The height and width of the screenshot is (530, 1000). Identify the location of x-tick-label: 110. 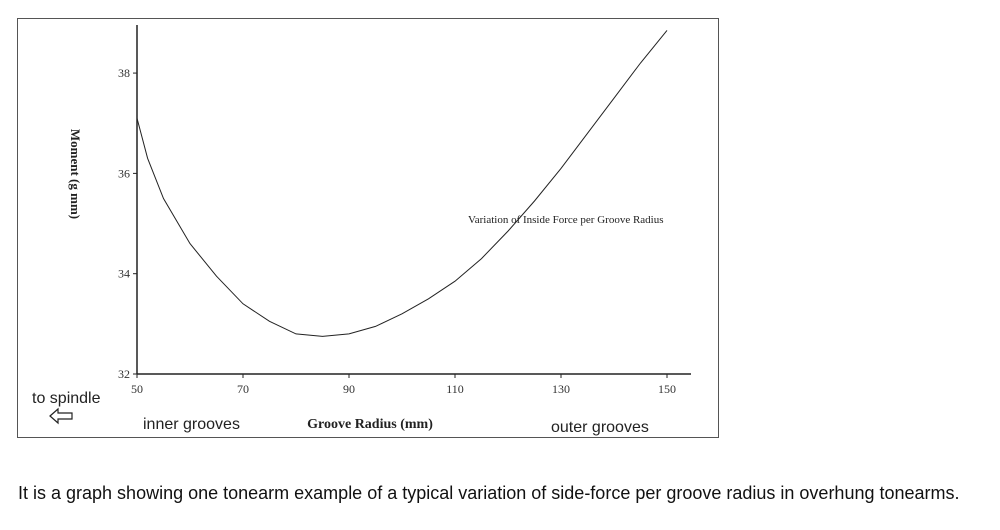
(455, 389).